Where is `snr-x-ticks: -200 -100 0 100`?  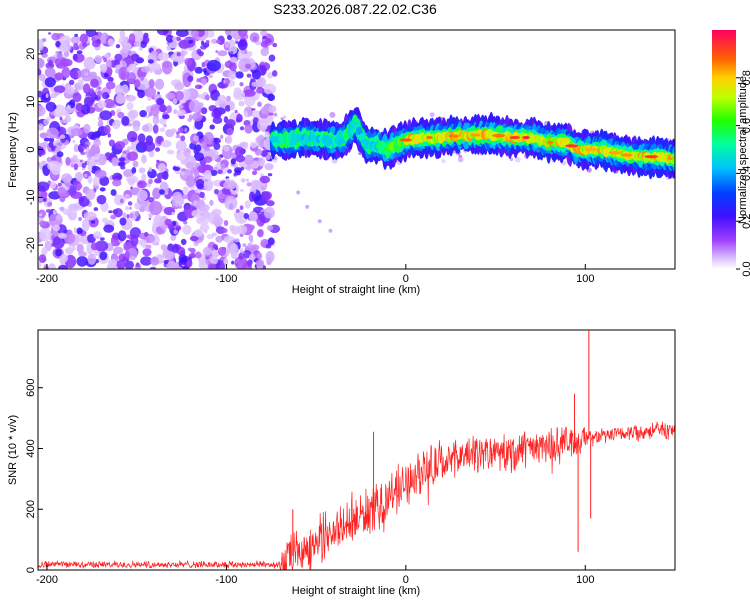
snr-x-ticks: -200 -100 0 100 is located at coordinates (315, 575).